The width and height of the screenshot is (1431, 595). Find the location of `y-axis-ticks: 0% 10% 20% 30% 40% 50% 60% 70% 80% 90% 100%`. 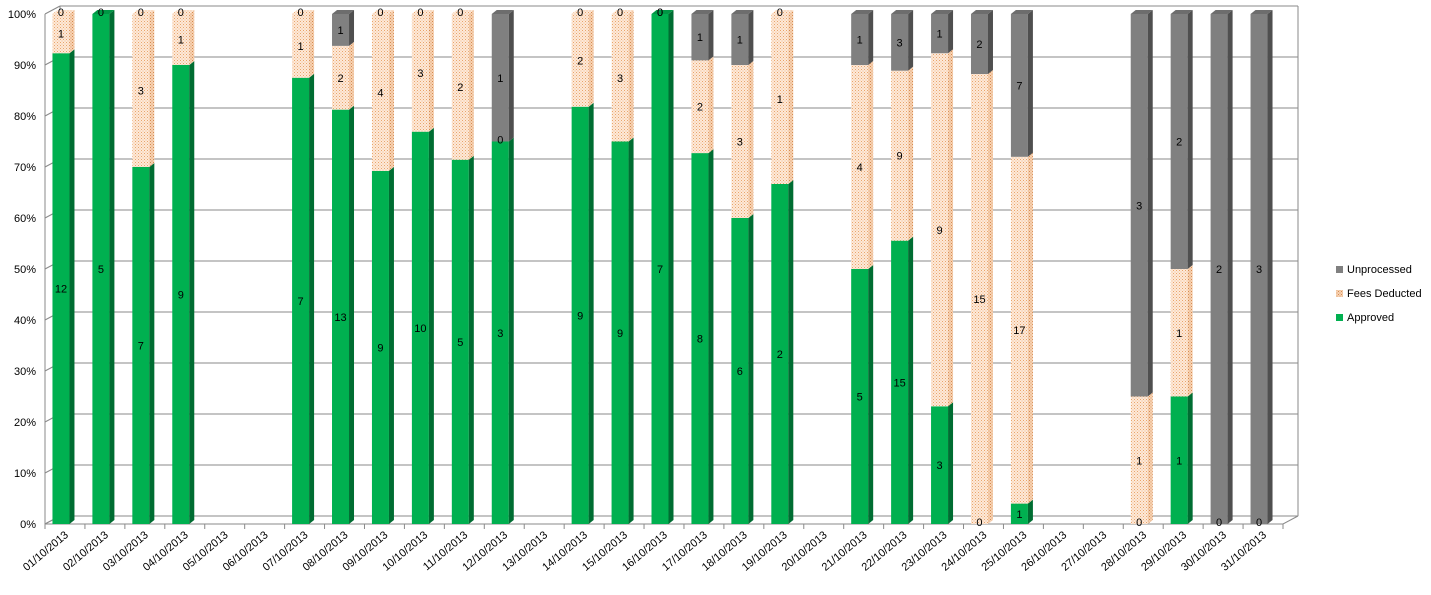

y-axis-ticks: 0% 10% 20% 30% 40% 50% 60% 70% 80% 90% 100% is located at coordinates (22, 270).